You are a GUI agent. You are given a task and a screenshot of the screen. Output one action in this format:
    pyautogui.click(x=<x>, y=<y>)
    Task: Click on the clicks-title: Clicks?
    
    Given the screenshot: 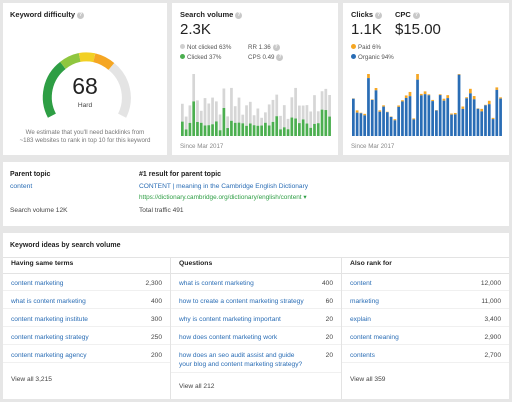 What is the action you would take?
    pyautogui.click(x=367, y=14)
    